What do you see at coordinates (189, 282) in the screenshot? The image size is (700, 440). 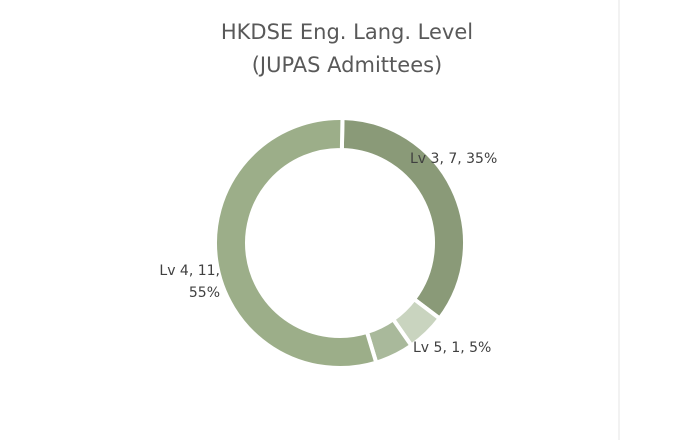 I see `data-label: Lv 4, 11, 55%` at bounding box center [189, 282].